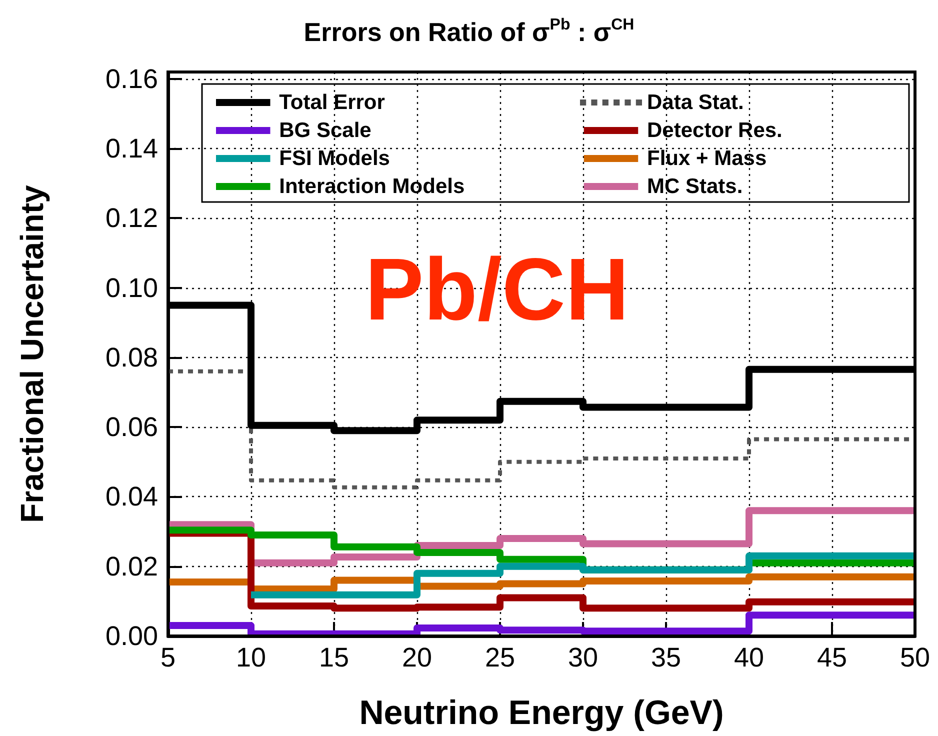  Describe the element at coordinates (131, 357) in the screenshot. I see `y-tick-label: 0.08` at that location.